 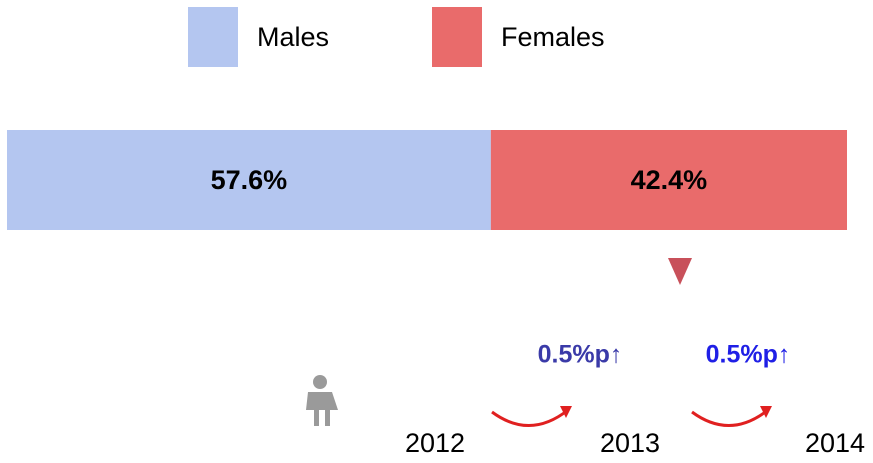 I want to click on value-label: 42.4%, so click(x=669, y=180).